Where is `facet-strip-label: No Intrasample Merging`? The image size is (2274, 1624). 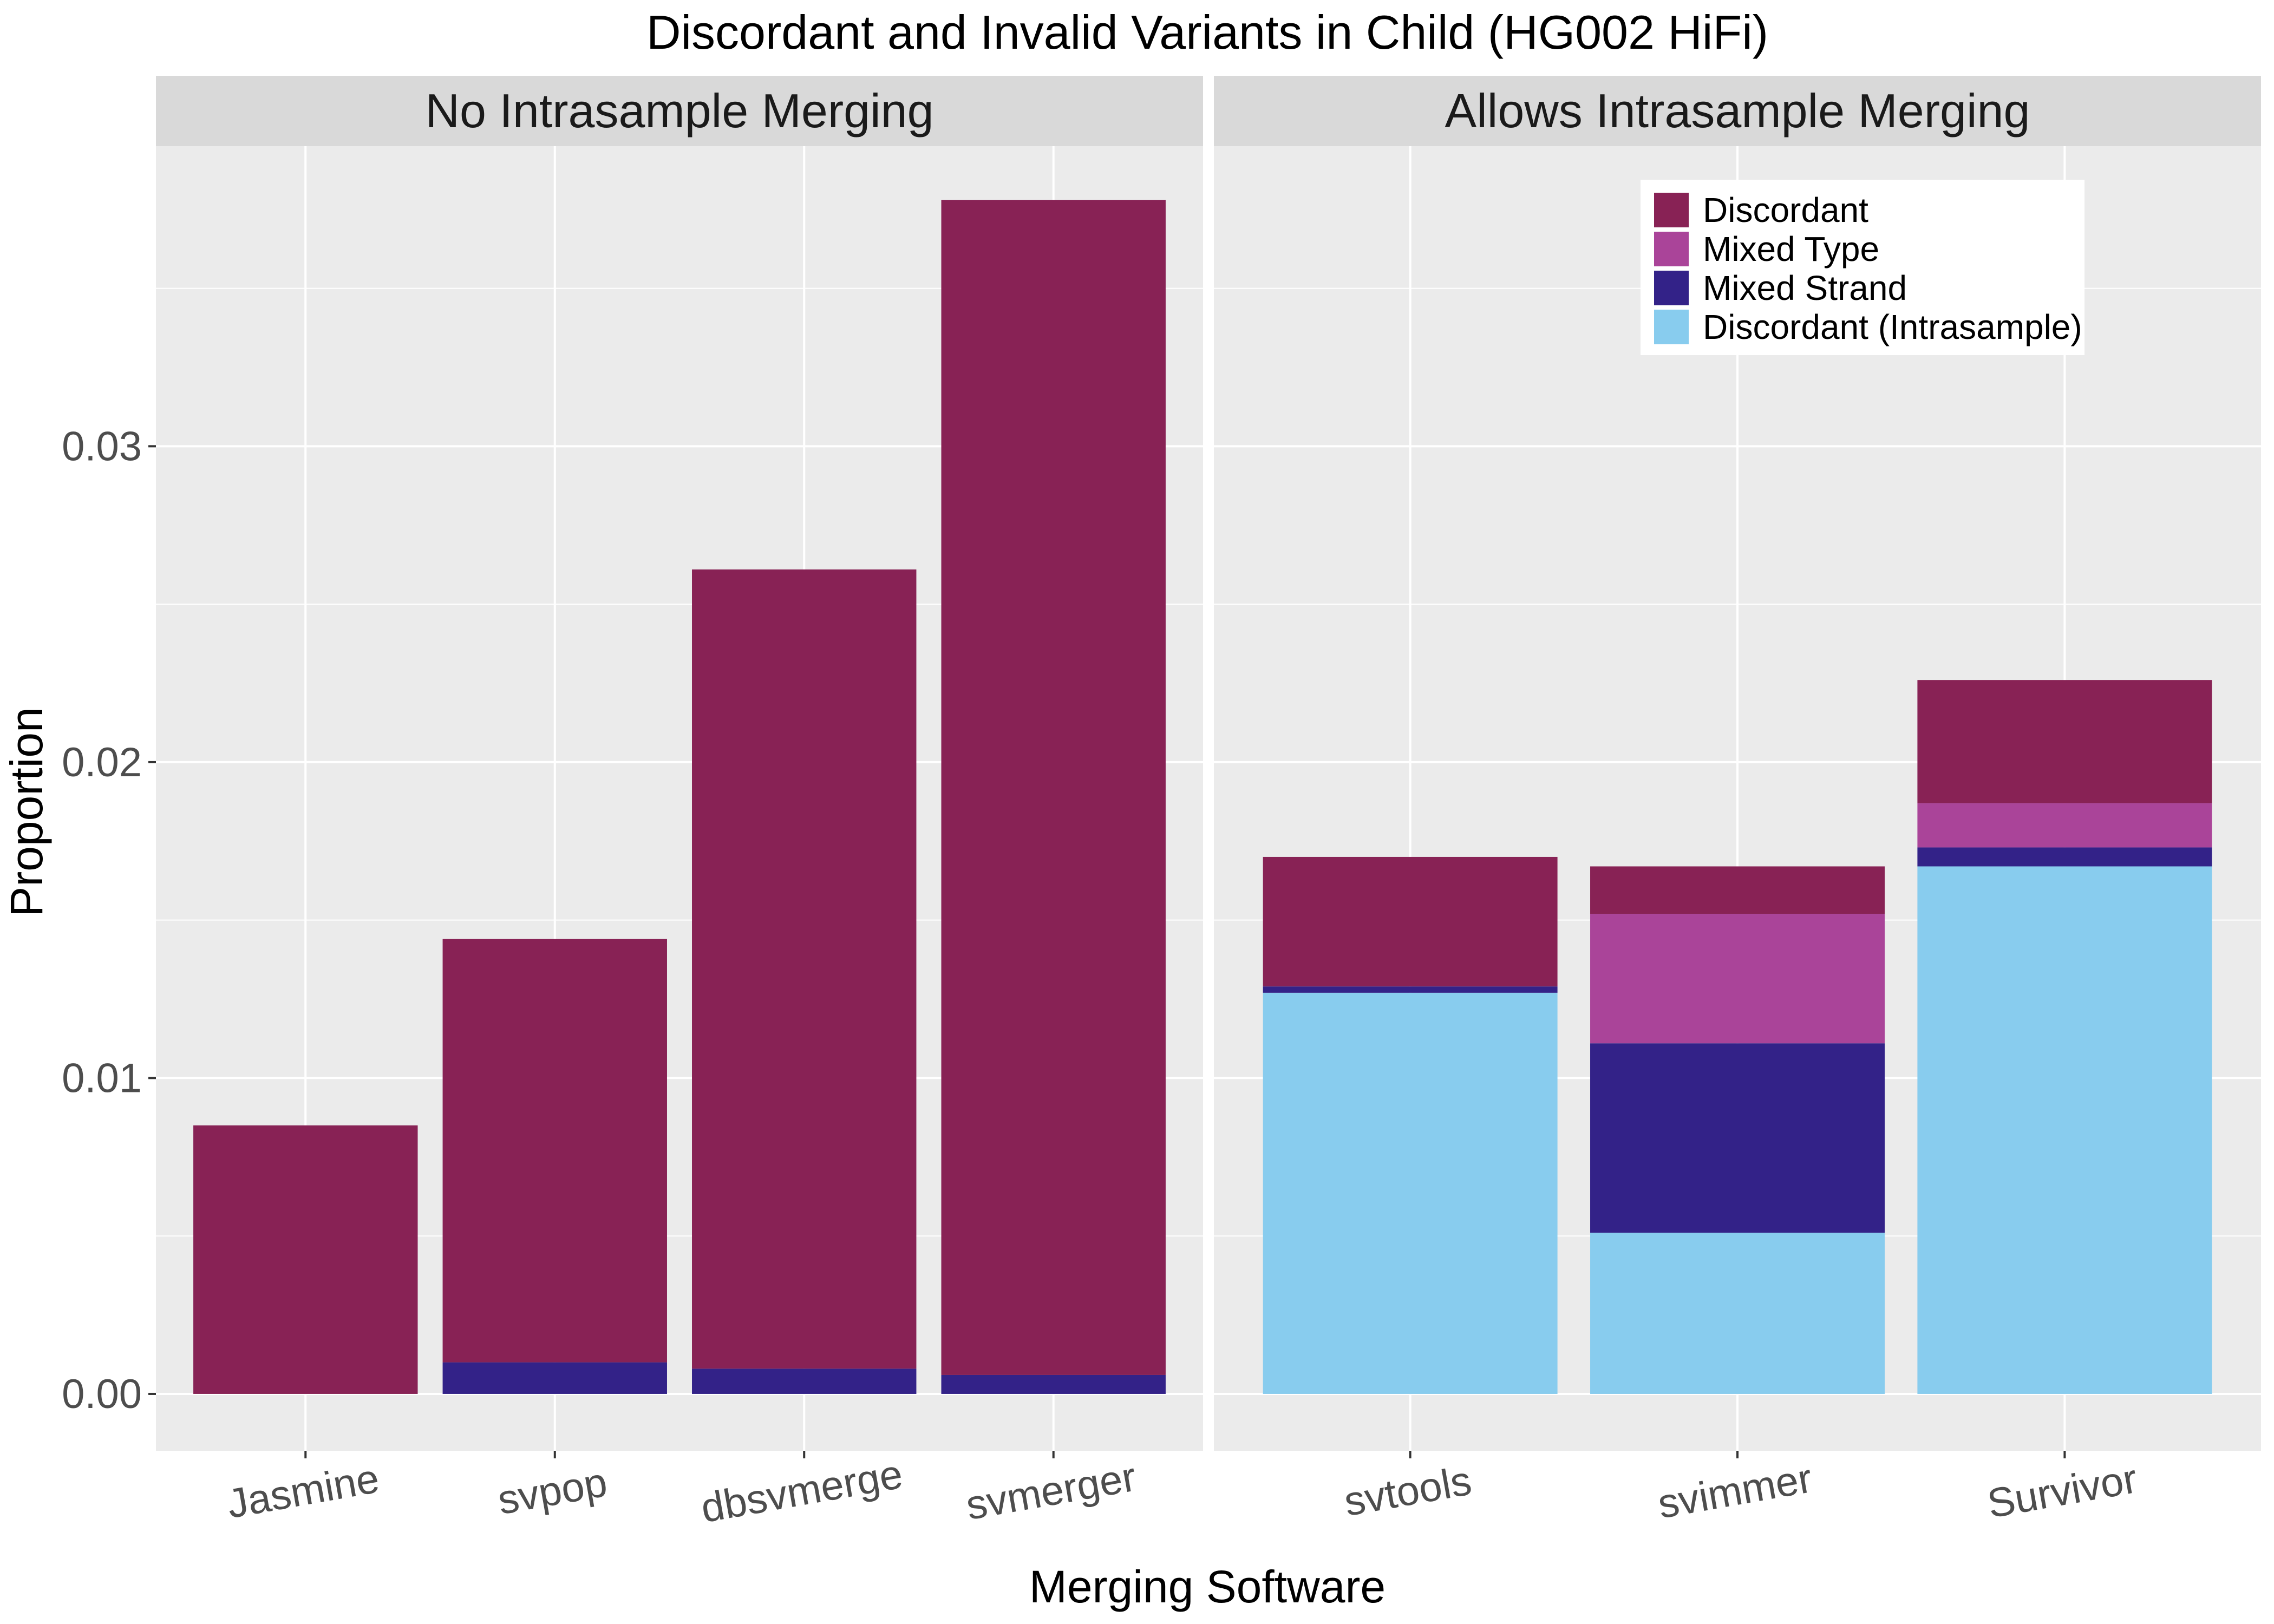
facet-strip-label: No Intrasample Merging is located at coordinates (679, 111).